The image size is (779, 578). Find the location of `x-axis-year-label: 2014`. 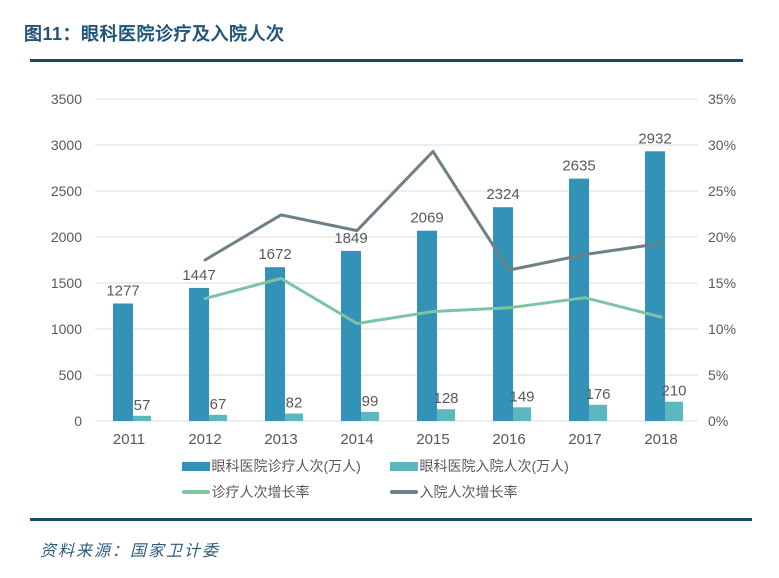

x-axis-year-label: 2014 is located at coordinates (356, 439).